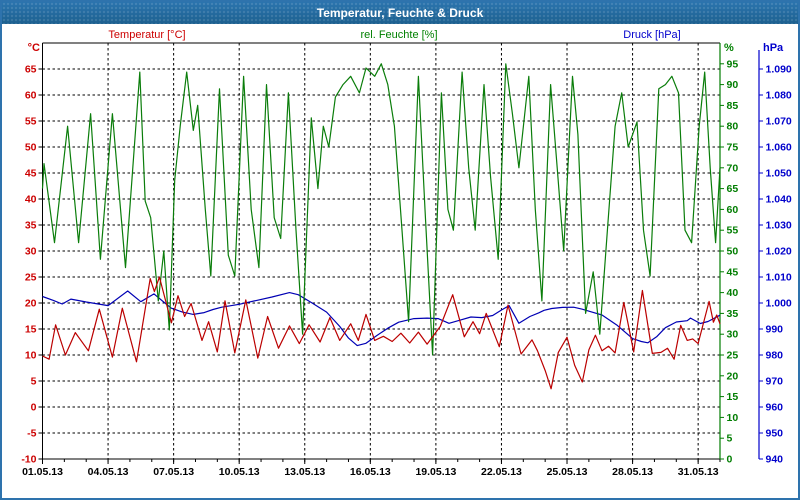 The height and width of the screenshot is (500, 800). Describe the element at coordinates (435, 472) in the screenshot. I see `x-tick-label: 19.05.13` at that location.